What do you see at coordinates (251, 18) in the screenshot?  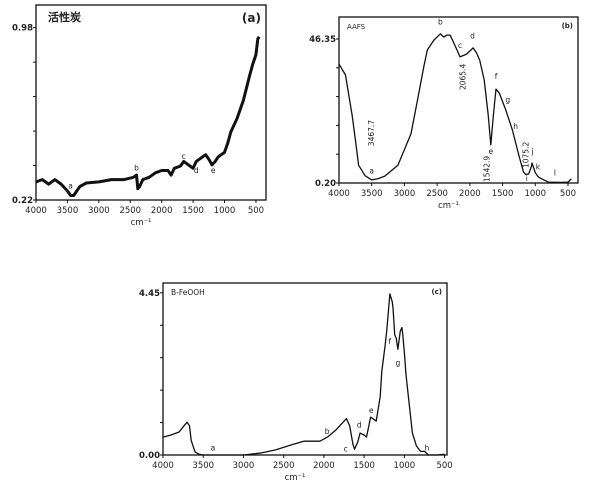 I see `panel-label: (a)` at bounding box center [251, 18].